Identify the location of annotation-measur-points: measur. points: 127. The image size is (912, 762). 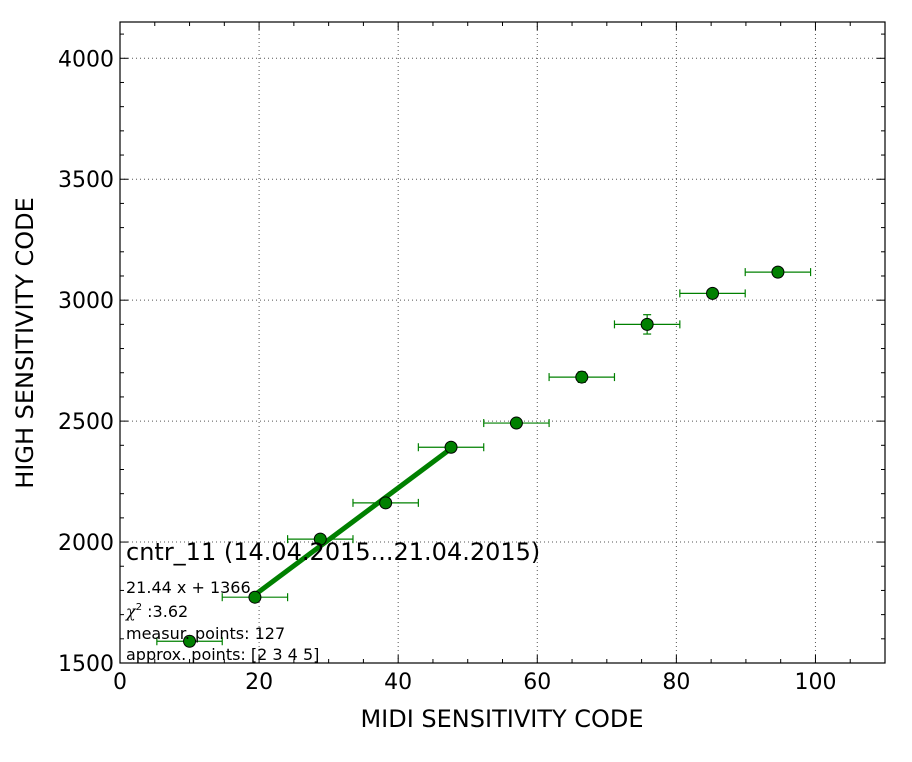
(205, 633).